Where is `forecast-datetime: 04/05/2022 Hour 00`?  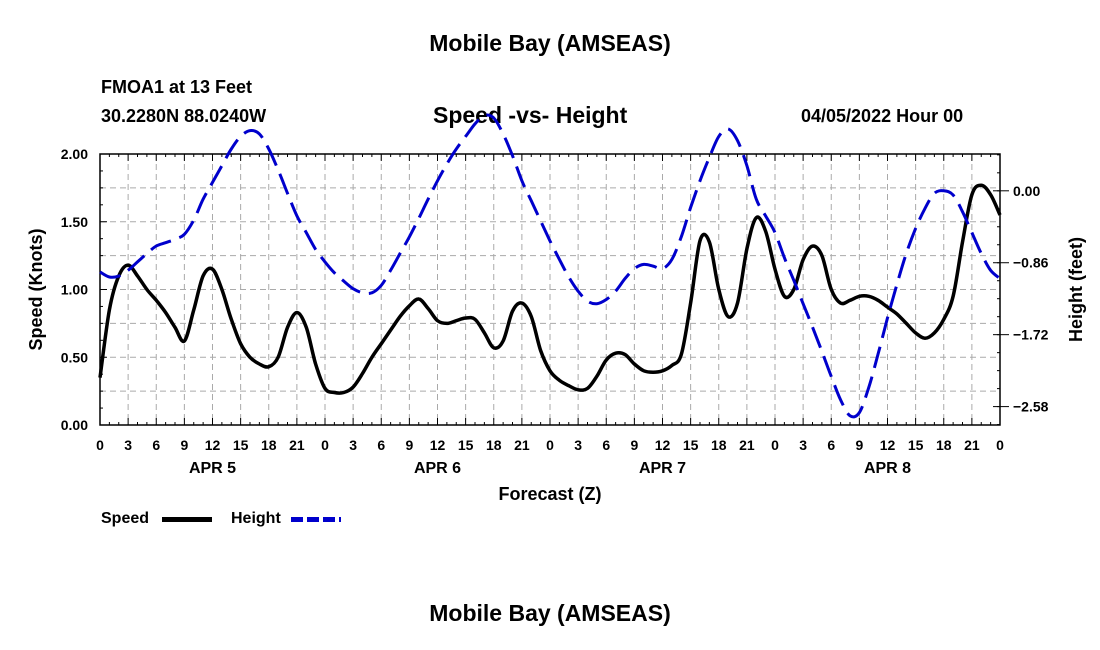 forecast-datetime: 04/05/2022 Hour 00 is located at coordinates (882, 116).